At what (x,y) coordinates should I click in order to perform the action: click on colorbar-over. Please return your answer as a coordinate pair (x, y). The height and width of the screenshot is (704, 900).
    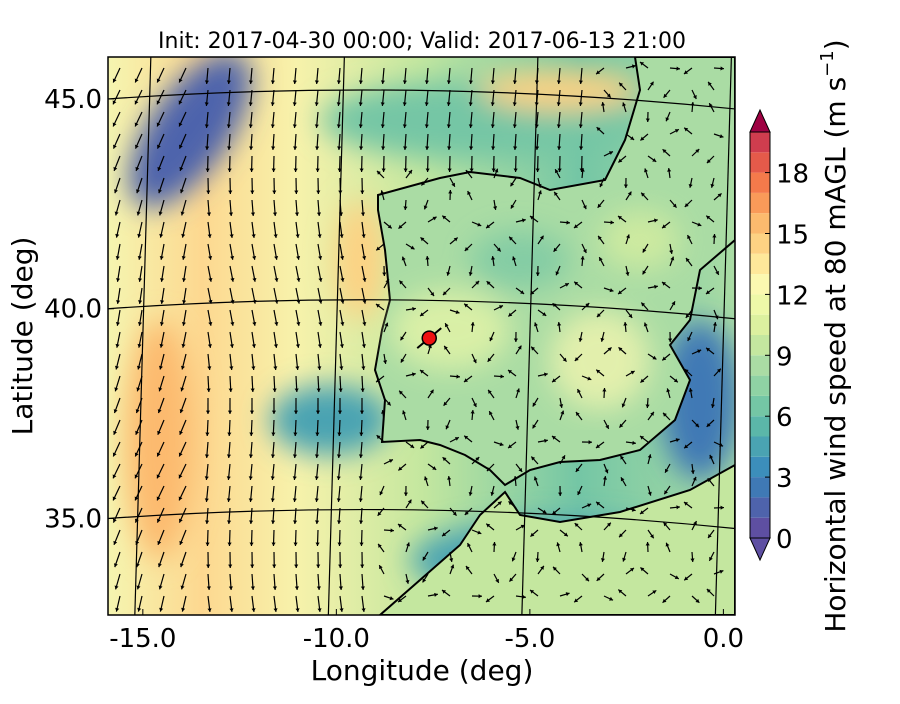
    Looking at the image, I should click on (760, 121).